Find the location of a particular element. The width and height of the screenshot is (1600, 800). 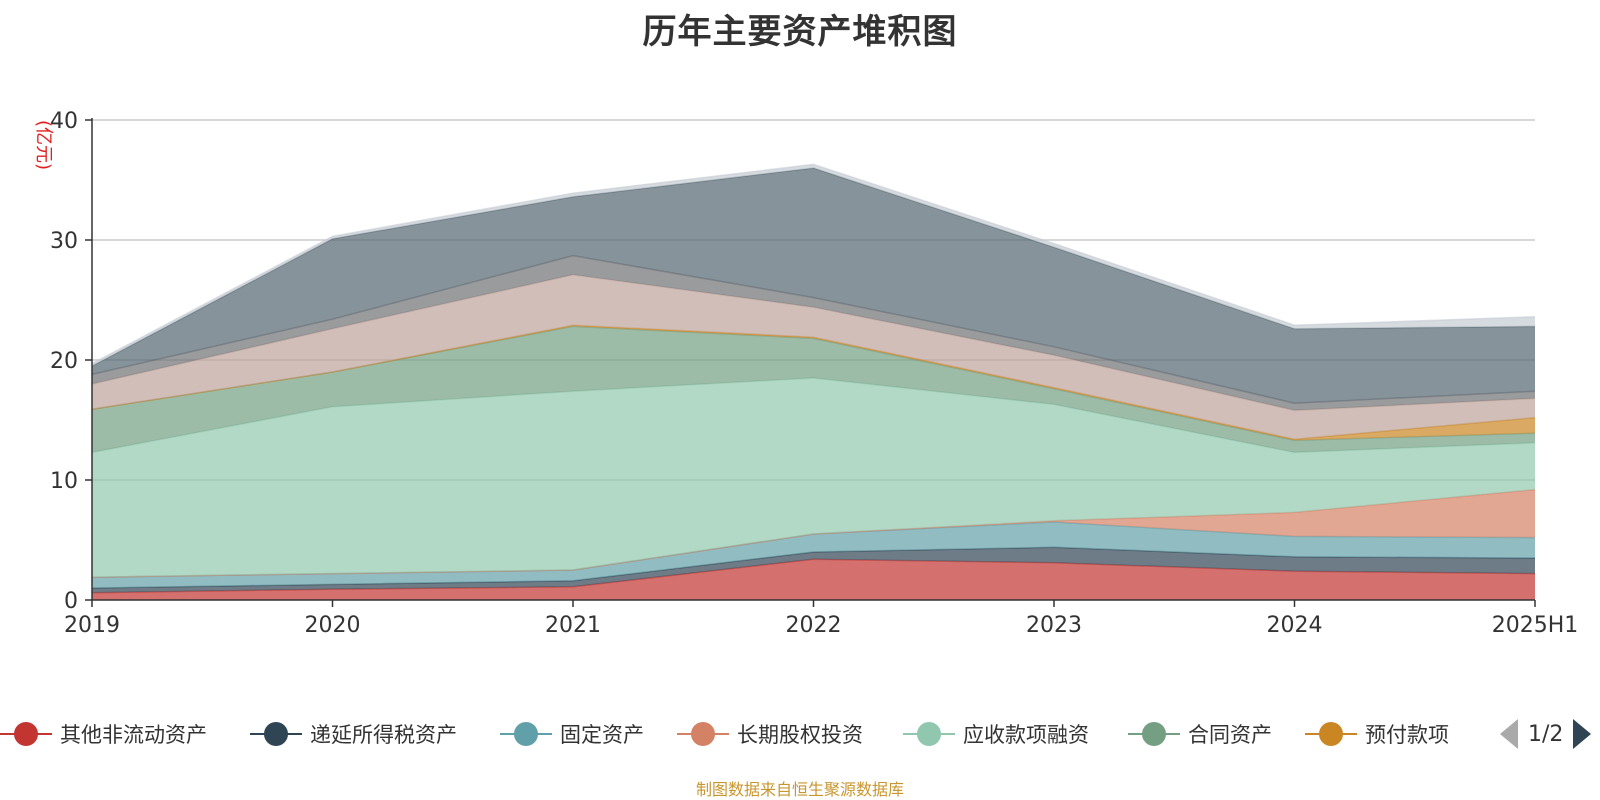

legend-item-label: 合同资产 is located at coordinates (1230, 735).